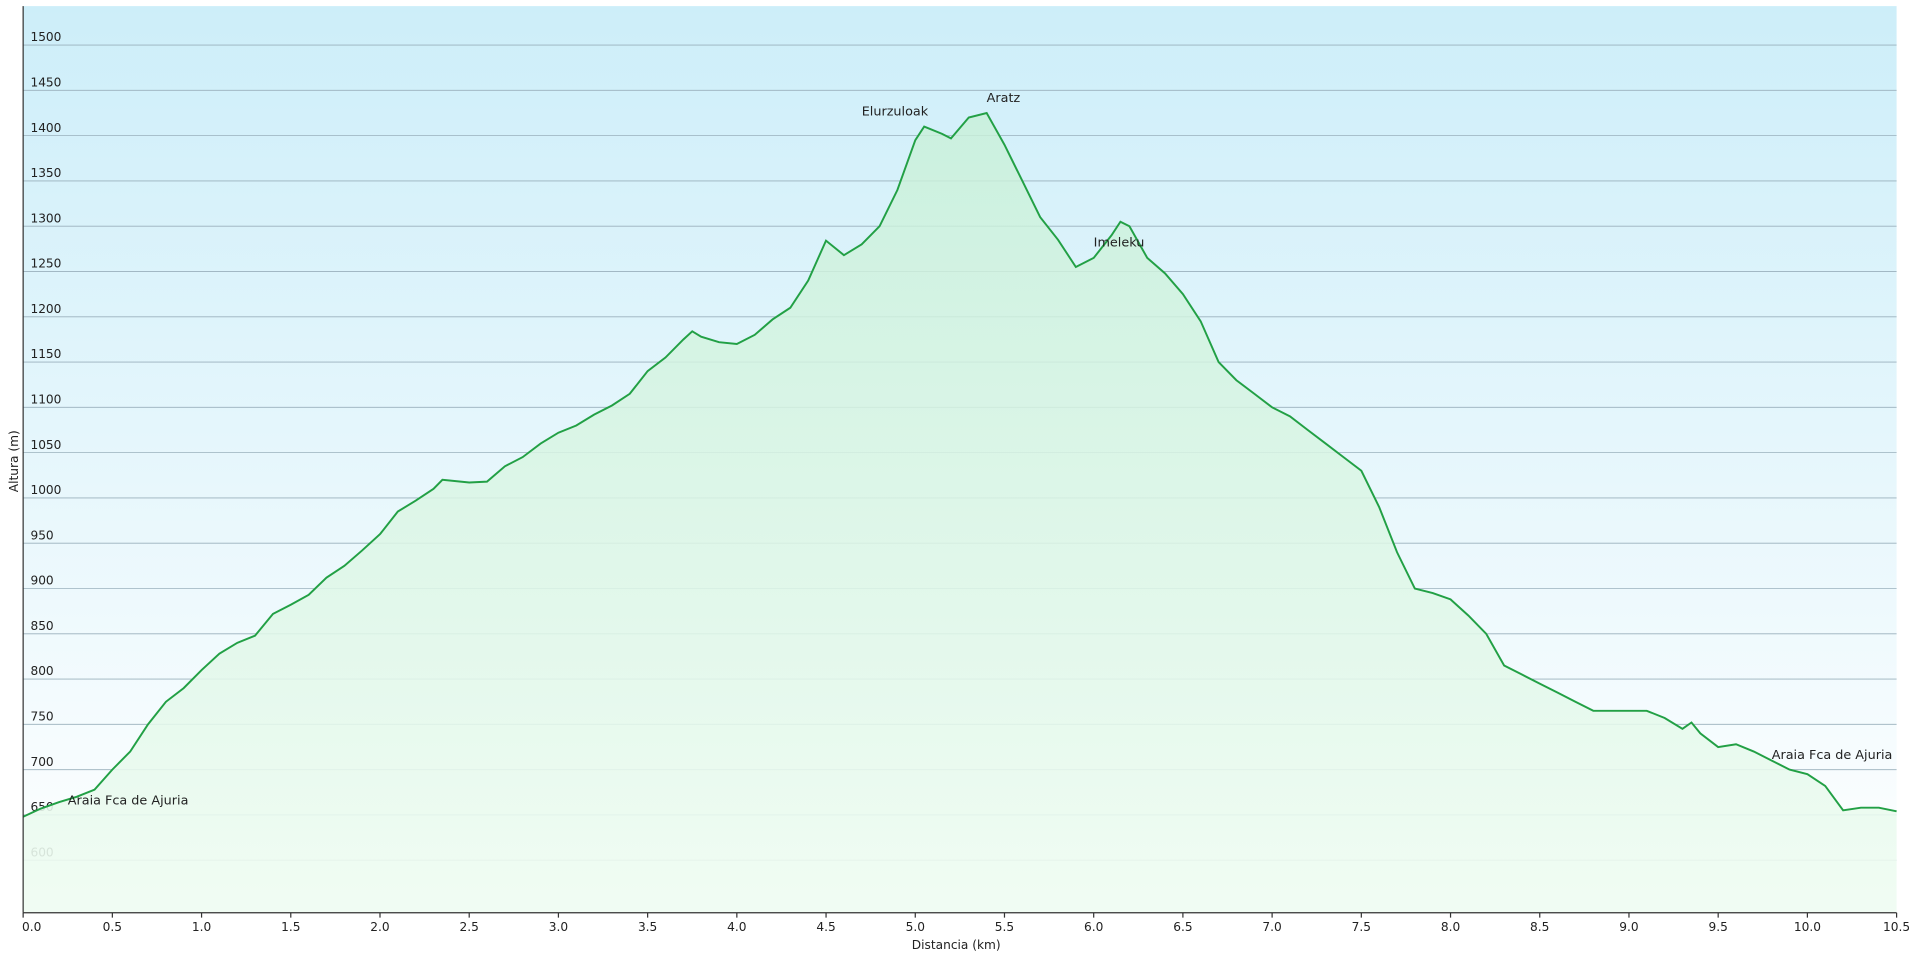  Describe the element at coordinates (915, 927) in the screenshot. I see `x-tick-label: 5.0` at that location.